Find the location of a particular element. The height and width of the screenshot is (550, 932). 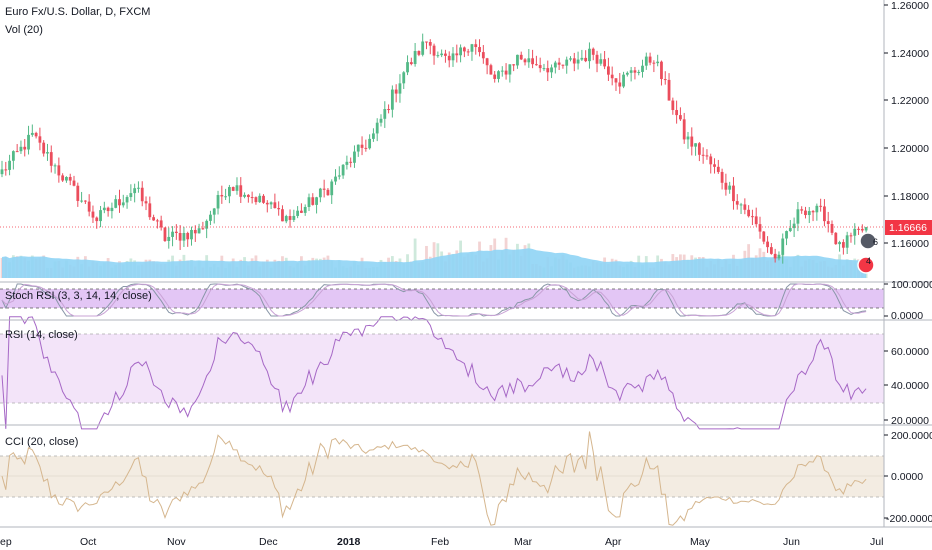

x-tick-label: Dec is located at coordinates (268, 542).